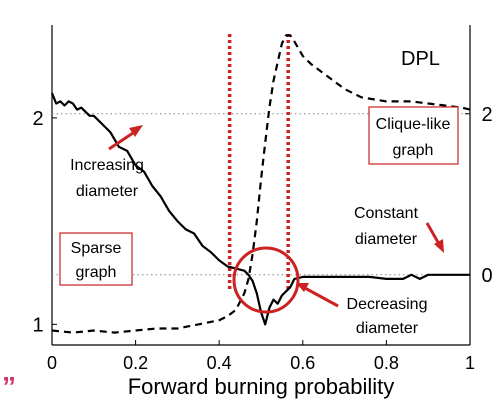  I want to click on annotation-sparse: Sparse graph, so click(96, 259).